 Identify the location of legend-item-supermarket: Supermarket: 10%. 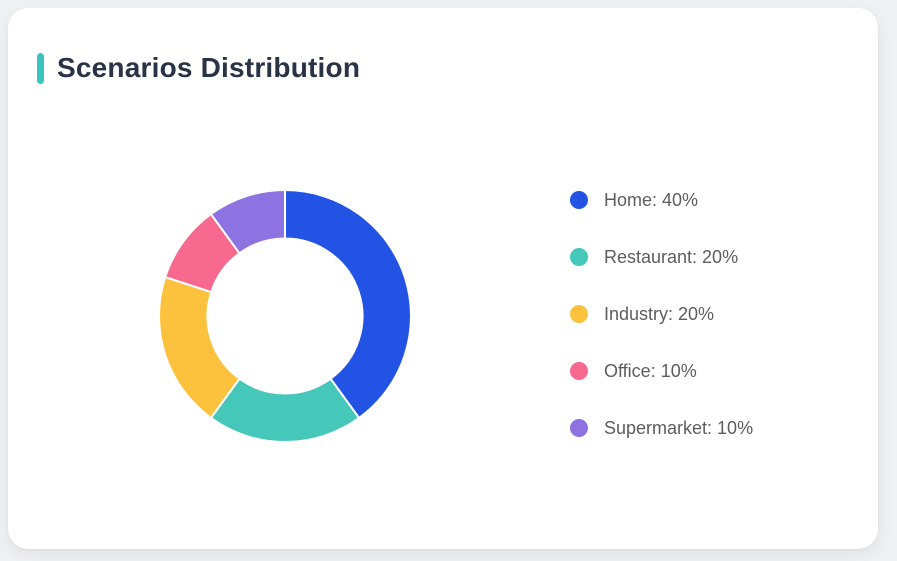
(661, 428).